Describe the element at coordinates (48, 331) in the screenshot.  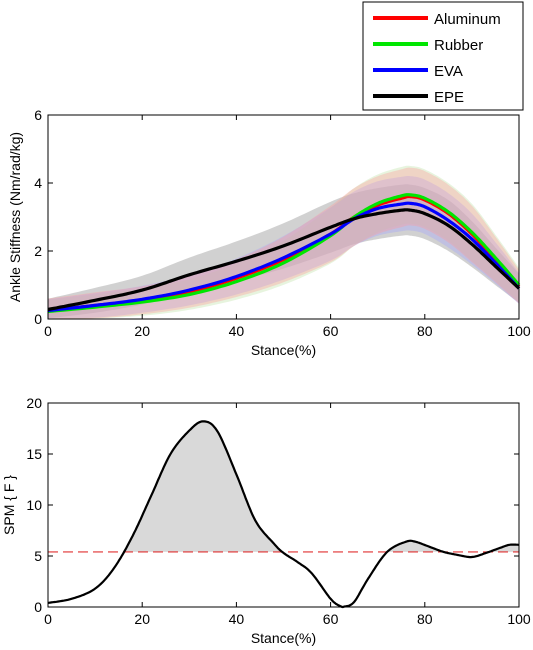
I see `stiffness-xtick-label: 0` at that location.